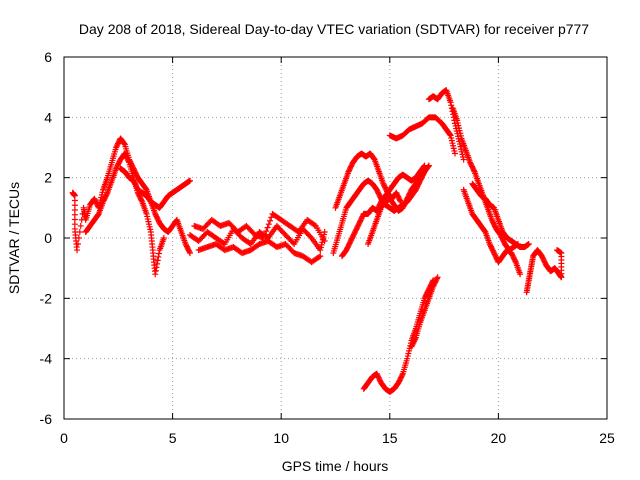 This screenshot has width=640, height=480. I want to click on y-tick-label: 6, so click(48, 57).